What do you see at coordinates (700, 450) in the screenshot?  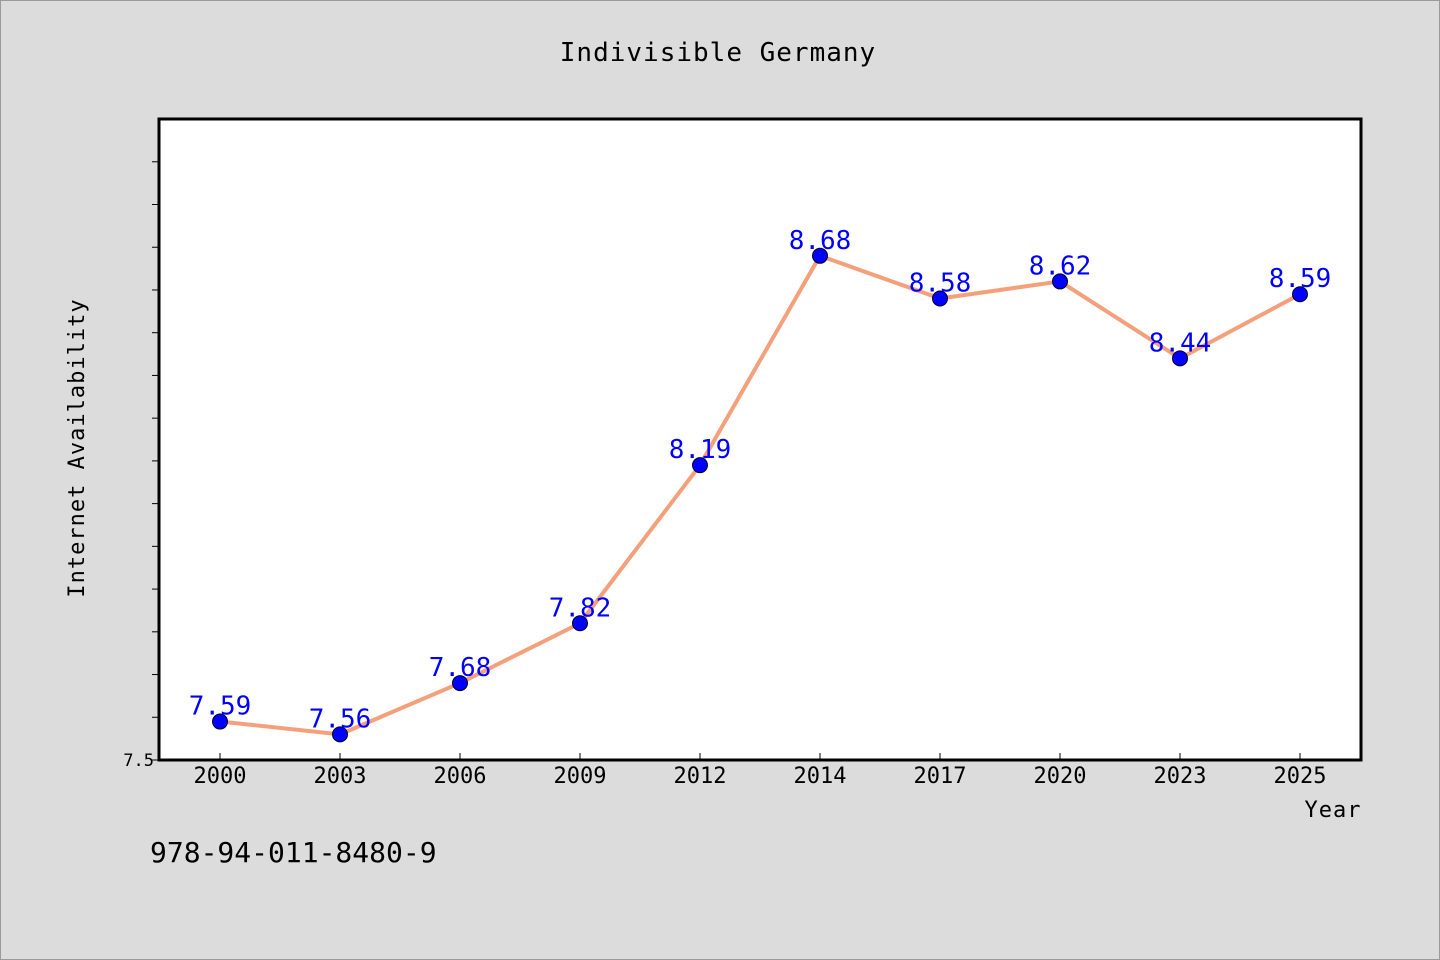 I see `data-label: 8.19` at bounding box center [700, 450].